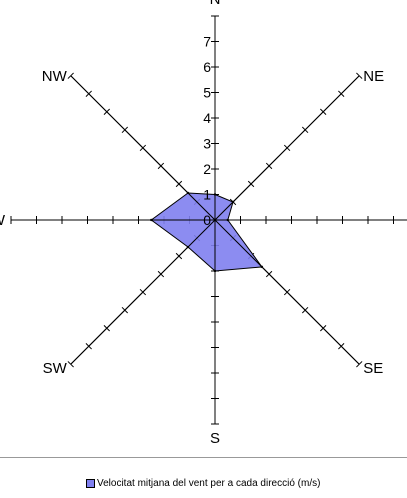 Image resolution: width=407 pixels, height=498 pixels. What do you see at coordinates (207, 195) in the screenshot?
I see `scale-label-1: 1` at bounding box center [207, 195].